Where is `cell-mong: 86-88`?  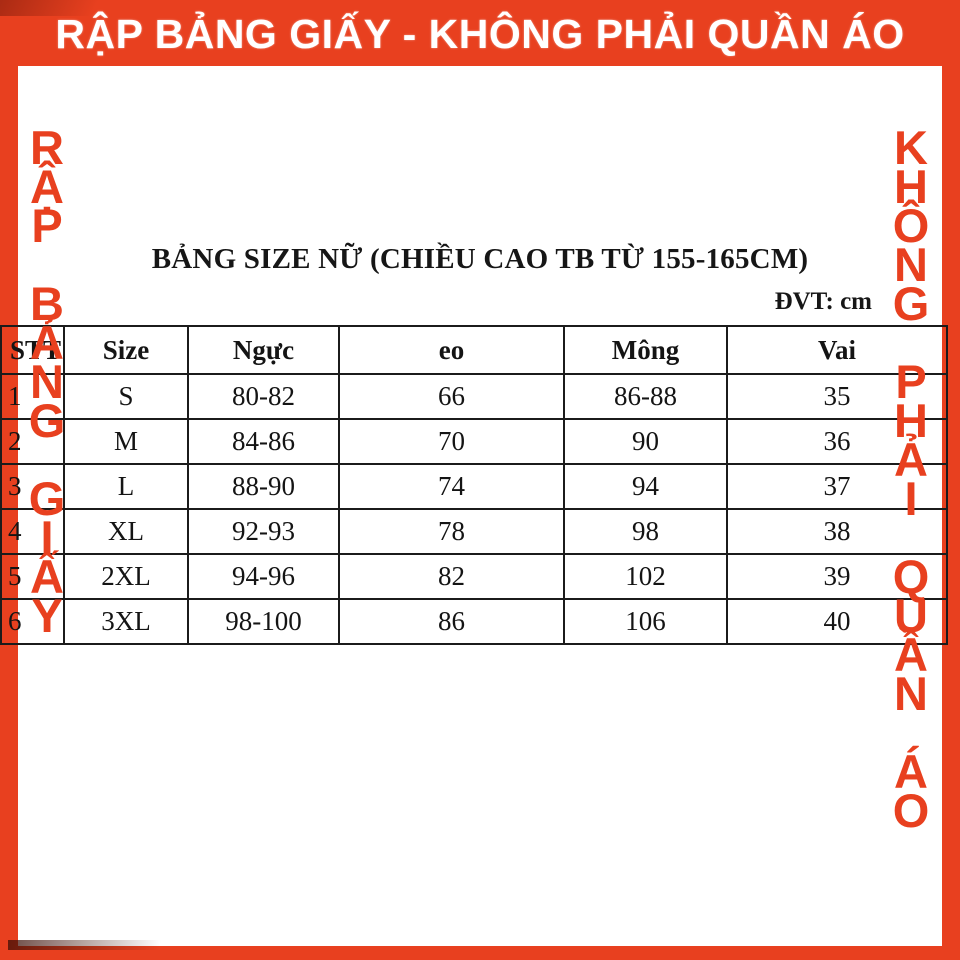
cell-mong: 86-88 is located at coordinates (645, 396).